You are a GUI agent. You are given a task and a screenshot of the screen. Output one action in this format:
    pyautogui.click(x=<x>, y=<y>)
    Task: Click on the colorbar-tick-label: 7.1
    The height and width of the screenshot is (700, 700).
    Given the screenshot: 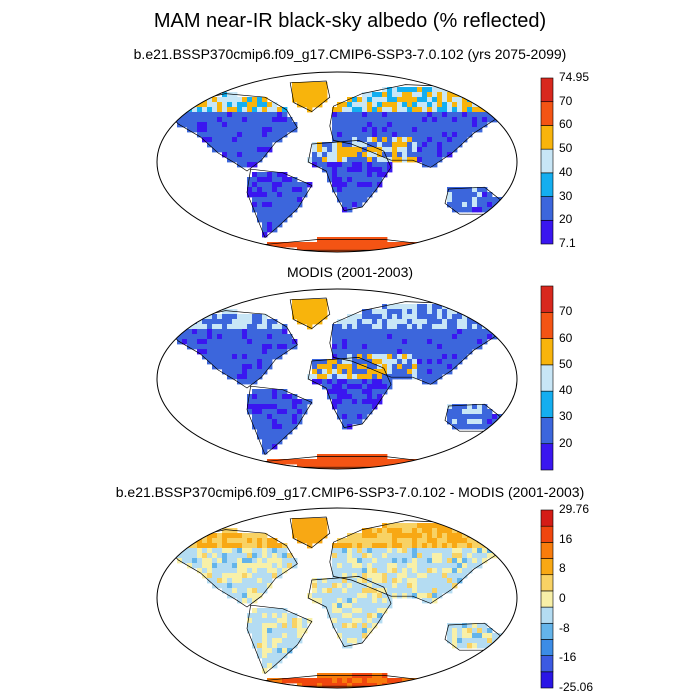 What is the action you would take?
    pyautogui.click(x=567, y=243)
    